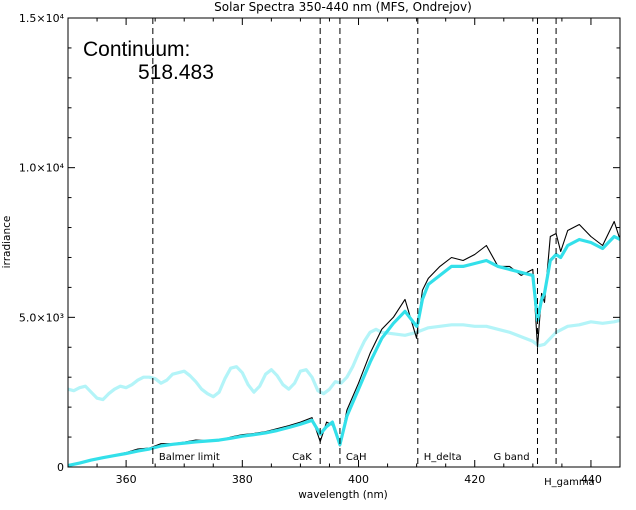 This screenshot has width=636, height=510. Describe the element at coordinates (356, 457) in the screenshot. I see `marker-label: CaH` at that location.